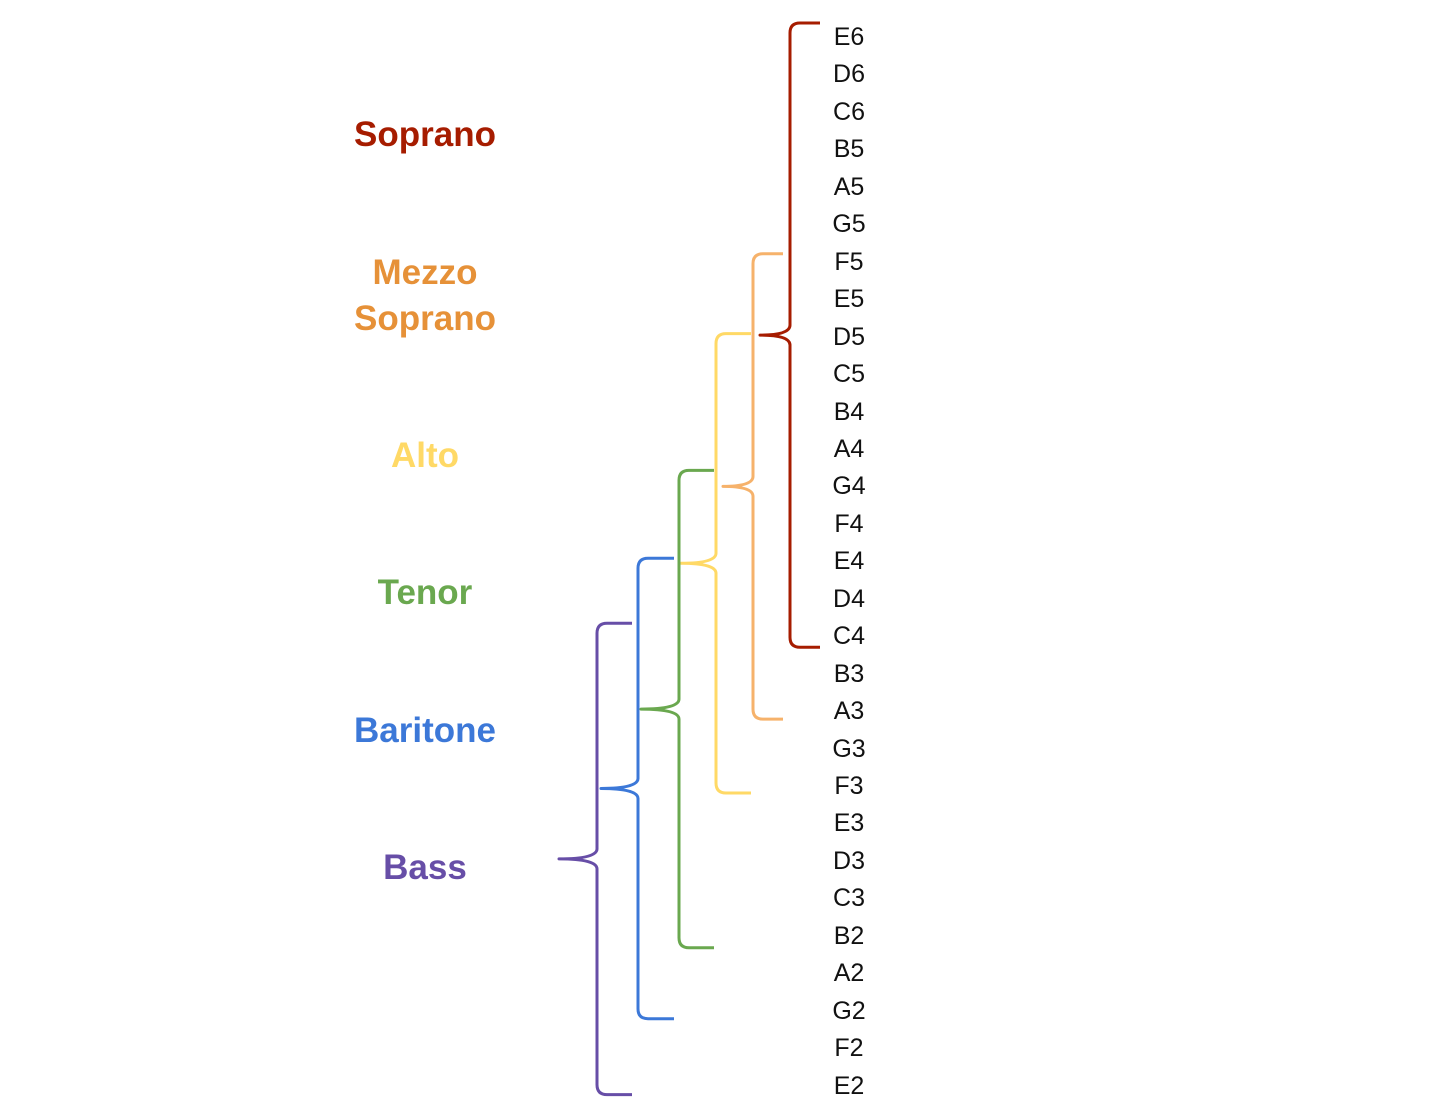  I want to click on note-label-f5: F5, so click(849, 261).